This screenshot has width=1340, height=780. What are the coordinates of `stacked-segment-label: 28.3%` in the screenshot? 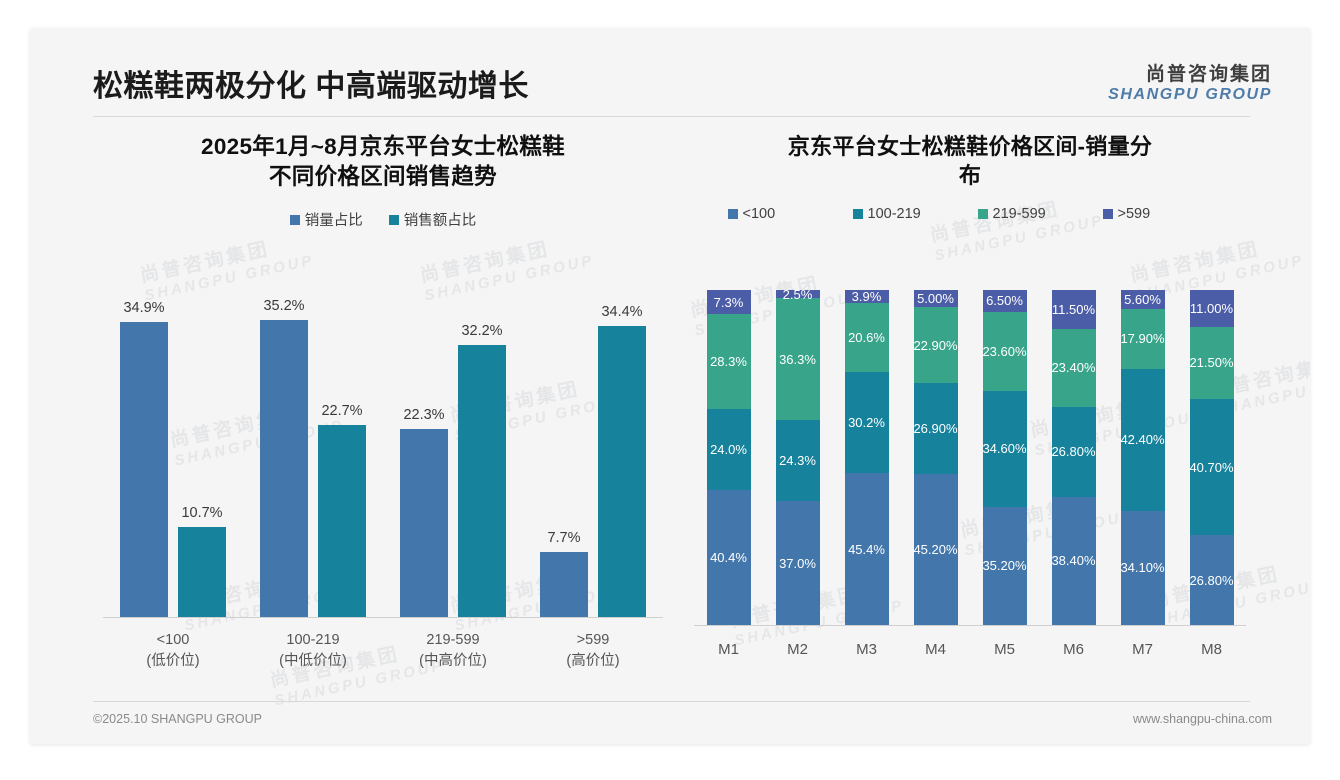 It's located at (728, 362).